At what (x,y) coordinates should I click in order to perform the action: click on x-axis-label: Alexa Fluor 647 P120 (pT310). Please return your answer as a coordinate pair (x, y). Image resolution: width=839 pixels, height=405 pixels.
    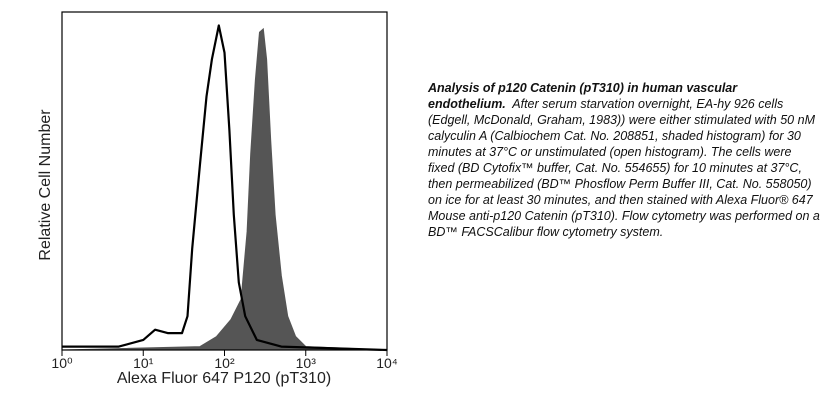
    Looking at the image, I should click on (224, 378).